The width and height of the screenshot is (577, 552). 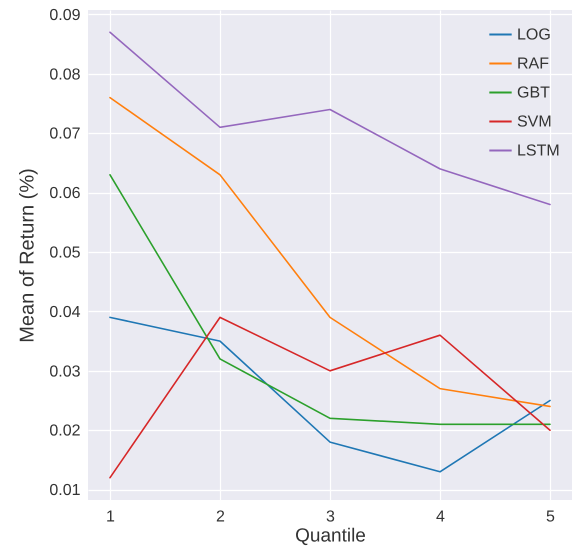 What do you see at coordinates (65, 312) in the screenshot?
I see `y-tick-label: 0.04` at bounding box center [65, 312].